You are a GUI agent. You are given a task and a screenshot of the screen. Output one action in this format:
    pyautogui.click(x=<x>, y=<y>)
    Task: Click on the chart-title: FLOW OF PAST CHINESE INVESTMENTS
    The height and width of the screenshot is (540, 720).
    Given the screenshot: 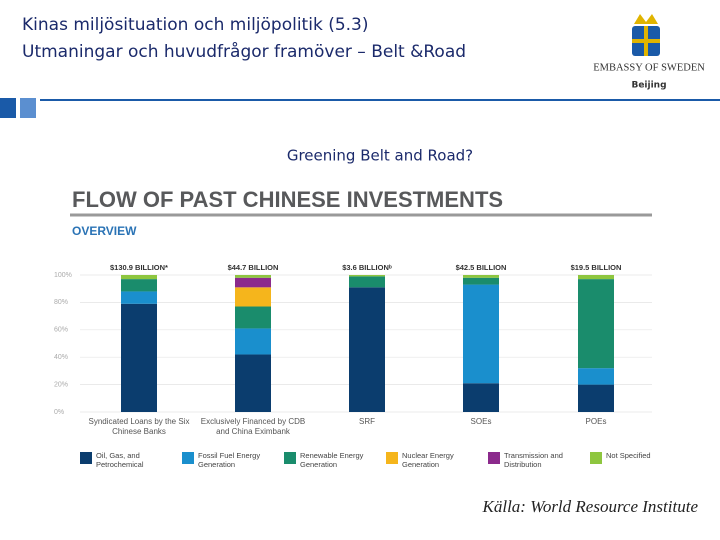 What is the action you would take?
    pyautogui.click(x=287, y=199)
    